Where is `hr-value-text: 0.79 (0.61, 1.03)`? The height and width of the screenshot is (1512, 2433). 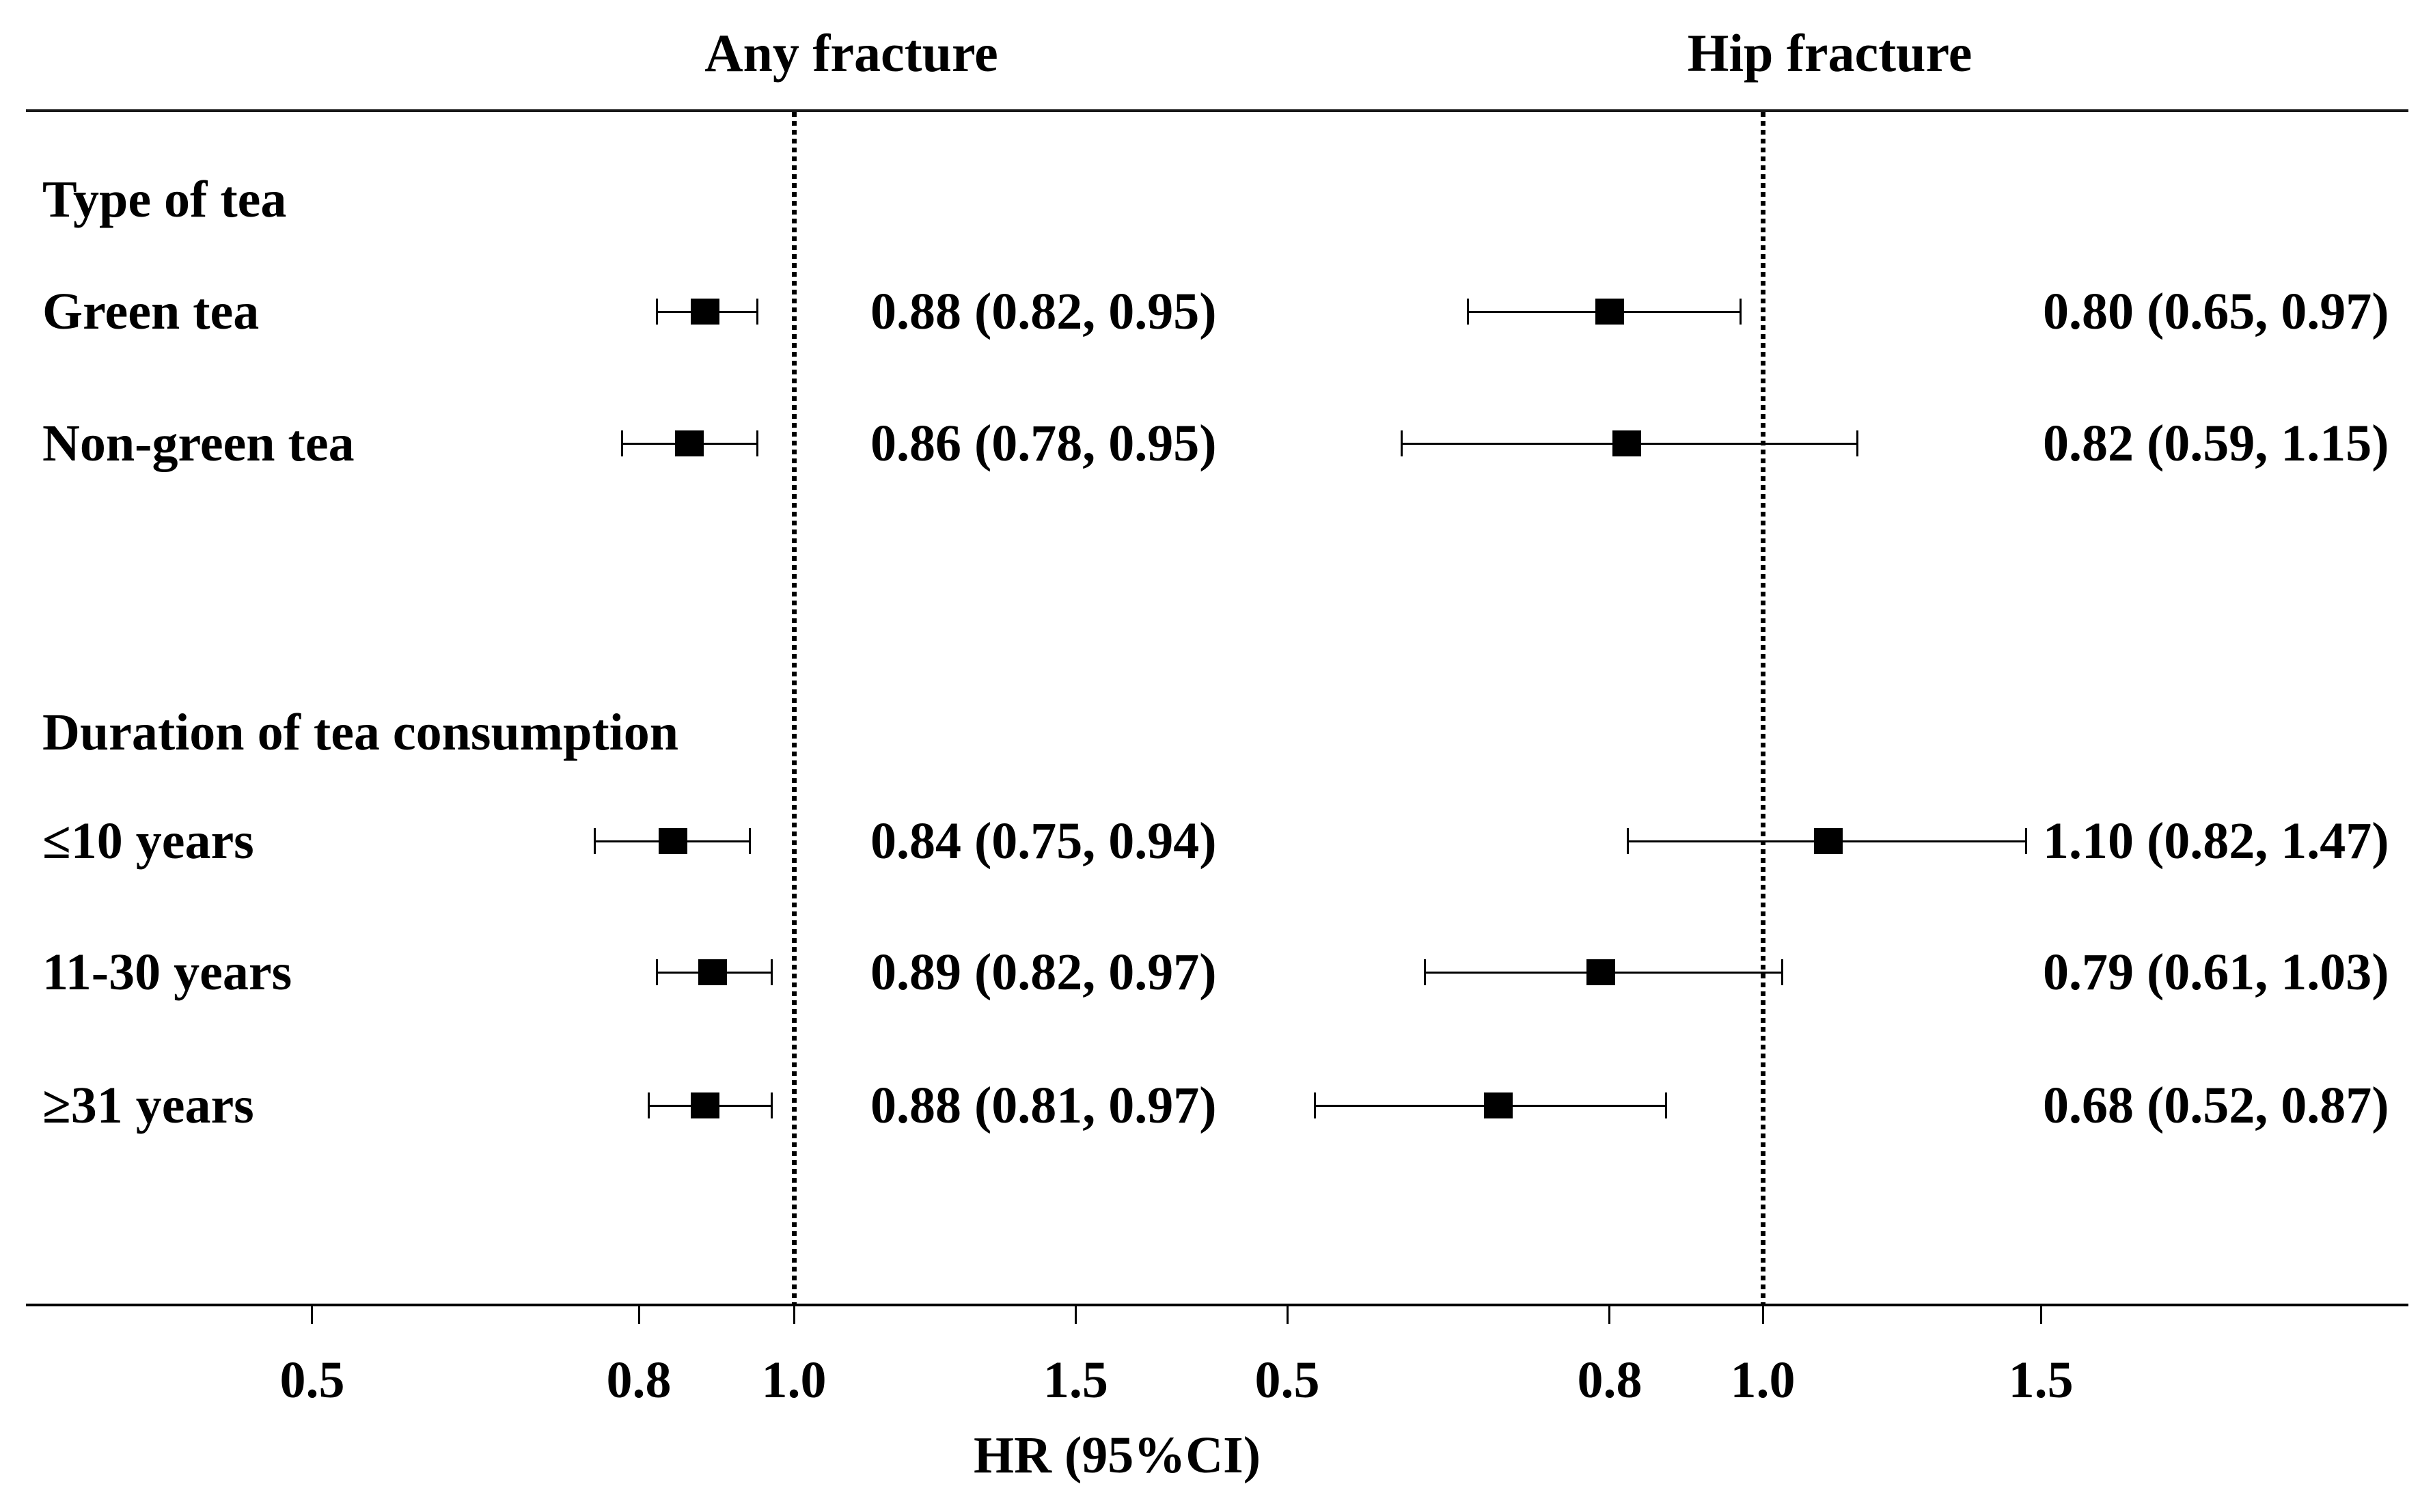
hr-value-text: 0.79 (0.61, 1.03) is located at coordinates (2216, 972).